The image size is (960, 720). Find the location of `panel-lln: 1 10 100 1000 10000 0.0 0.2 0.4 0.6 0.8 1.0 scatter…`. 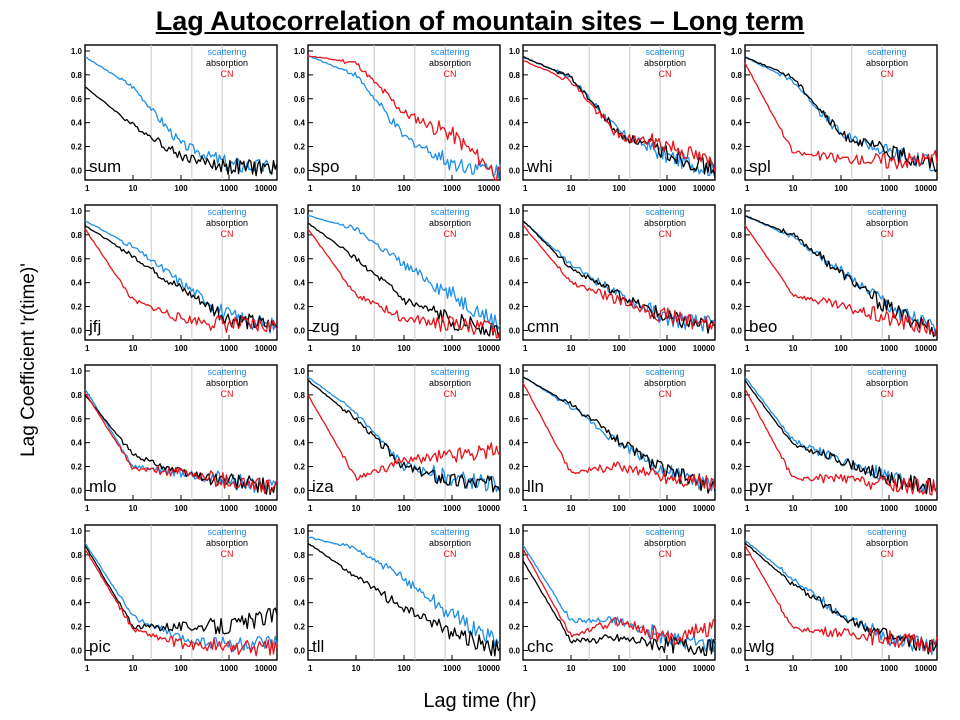

panel-lln: 1 10 100 1000 10000 0.0 0.2 0.4 0.6 0.8 1.0 scatter… is located at coordinates (612, 438).